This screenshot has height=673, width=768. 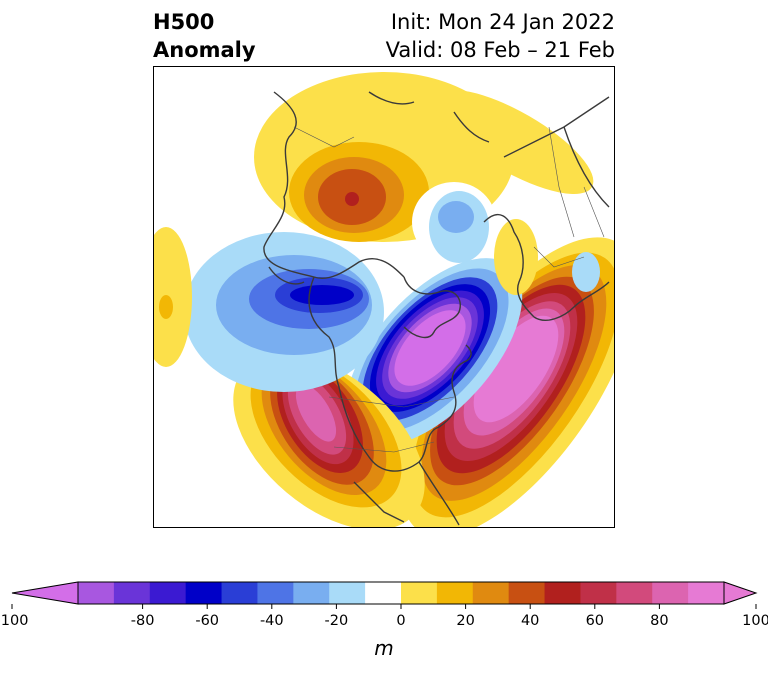 What do you see at coordinates (434, 352) in the screenshot?
I see `negative-anomaly-hudson-bay` at bounding box center [434, 352].